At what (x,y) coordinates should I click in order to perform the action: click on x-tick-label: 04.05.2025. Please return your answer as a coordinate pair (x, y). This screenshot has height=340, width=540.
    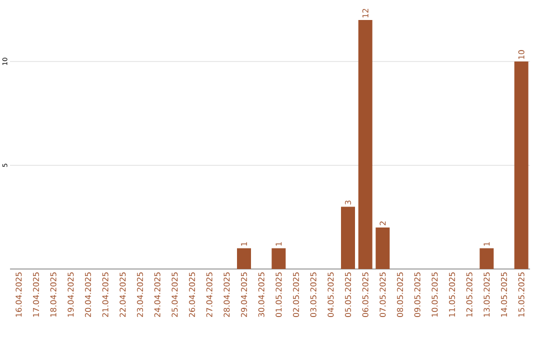
    Looking at the image, I should click on (331, 294).